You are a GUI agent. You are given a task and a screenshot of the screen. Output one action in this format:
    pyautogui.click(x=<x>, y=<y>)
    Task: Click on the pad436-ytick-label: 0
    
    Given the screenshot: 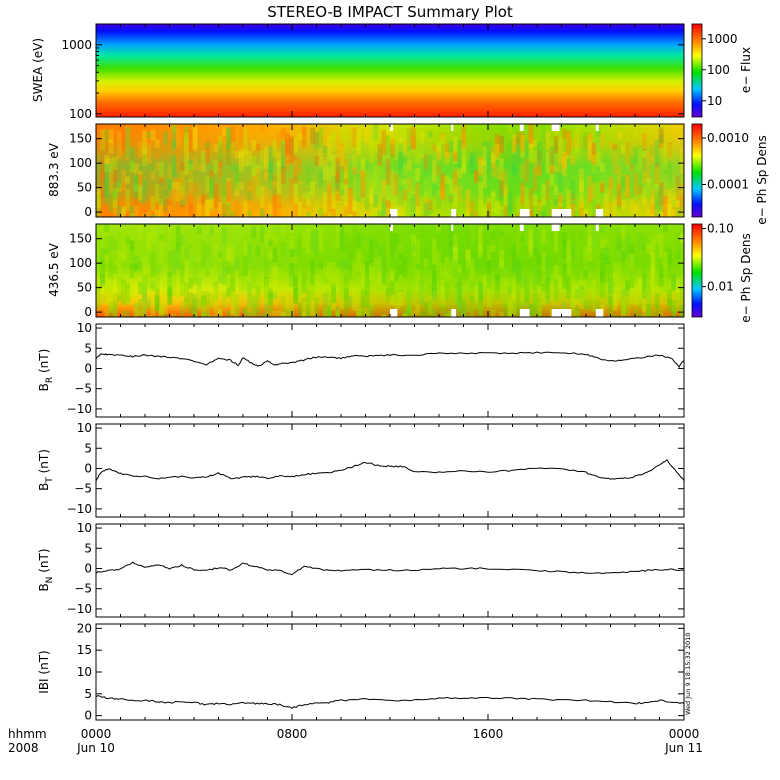 What is the action you would take?
    pyautogui.click(x=88, y=312)
    